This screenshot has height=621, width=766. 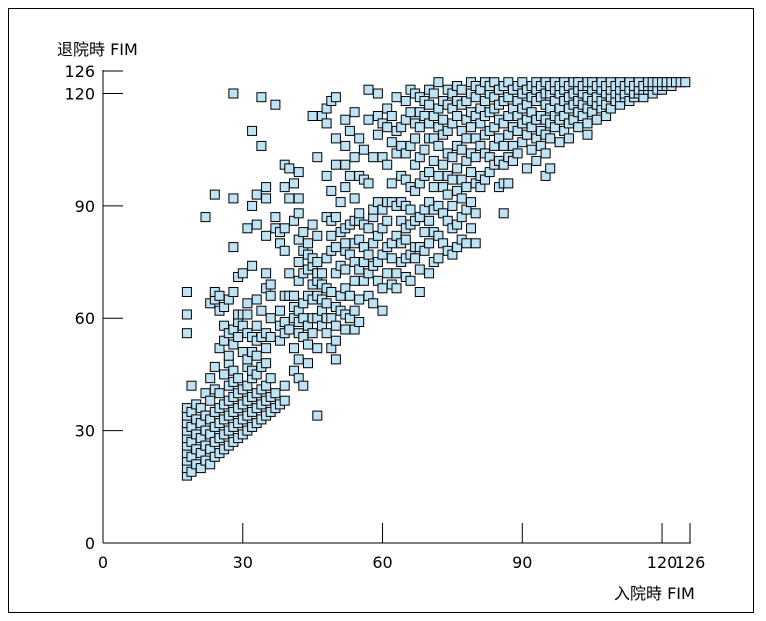 What do you see at coordinates (243, 562) in the screenshot?
I see `x-tick-label: 30` at bounding box center [243, 562].